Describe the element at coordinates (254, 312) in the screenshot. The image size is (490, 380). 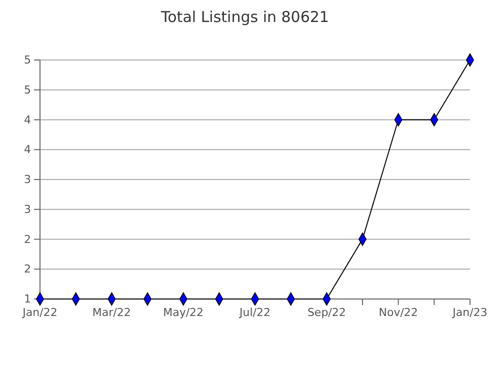
I see `x-tick-label: Jul/22` at that location.